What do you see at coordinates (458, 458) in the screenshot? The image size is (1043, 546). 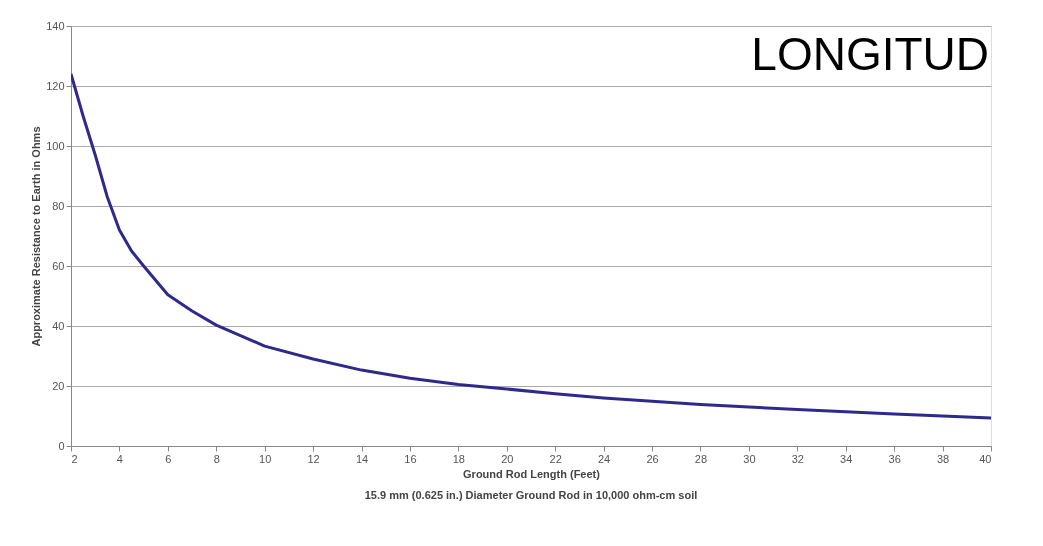 I see `x-tick-label: 18` at bounding box center [458, 458].